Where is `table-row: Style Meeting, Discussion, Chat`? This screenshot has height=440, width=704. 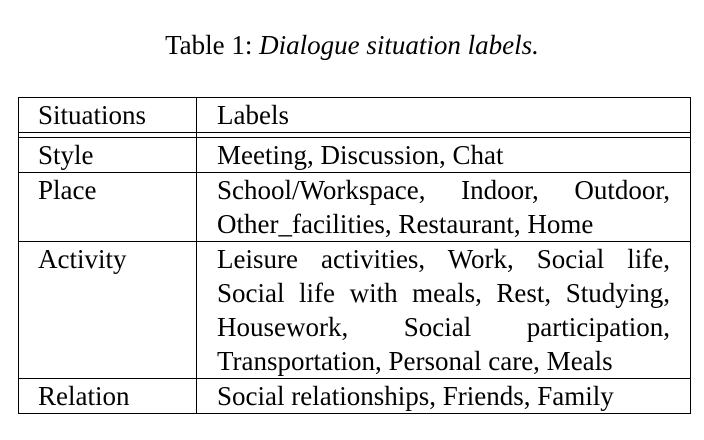 table-row: Style Meeting, Discussion, Chat is located at coordinates (354, 155).